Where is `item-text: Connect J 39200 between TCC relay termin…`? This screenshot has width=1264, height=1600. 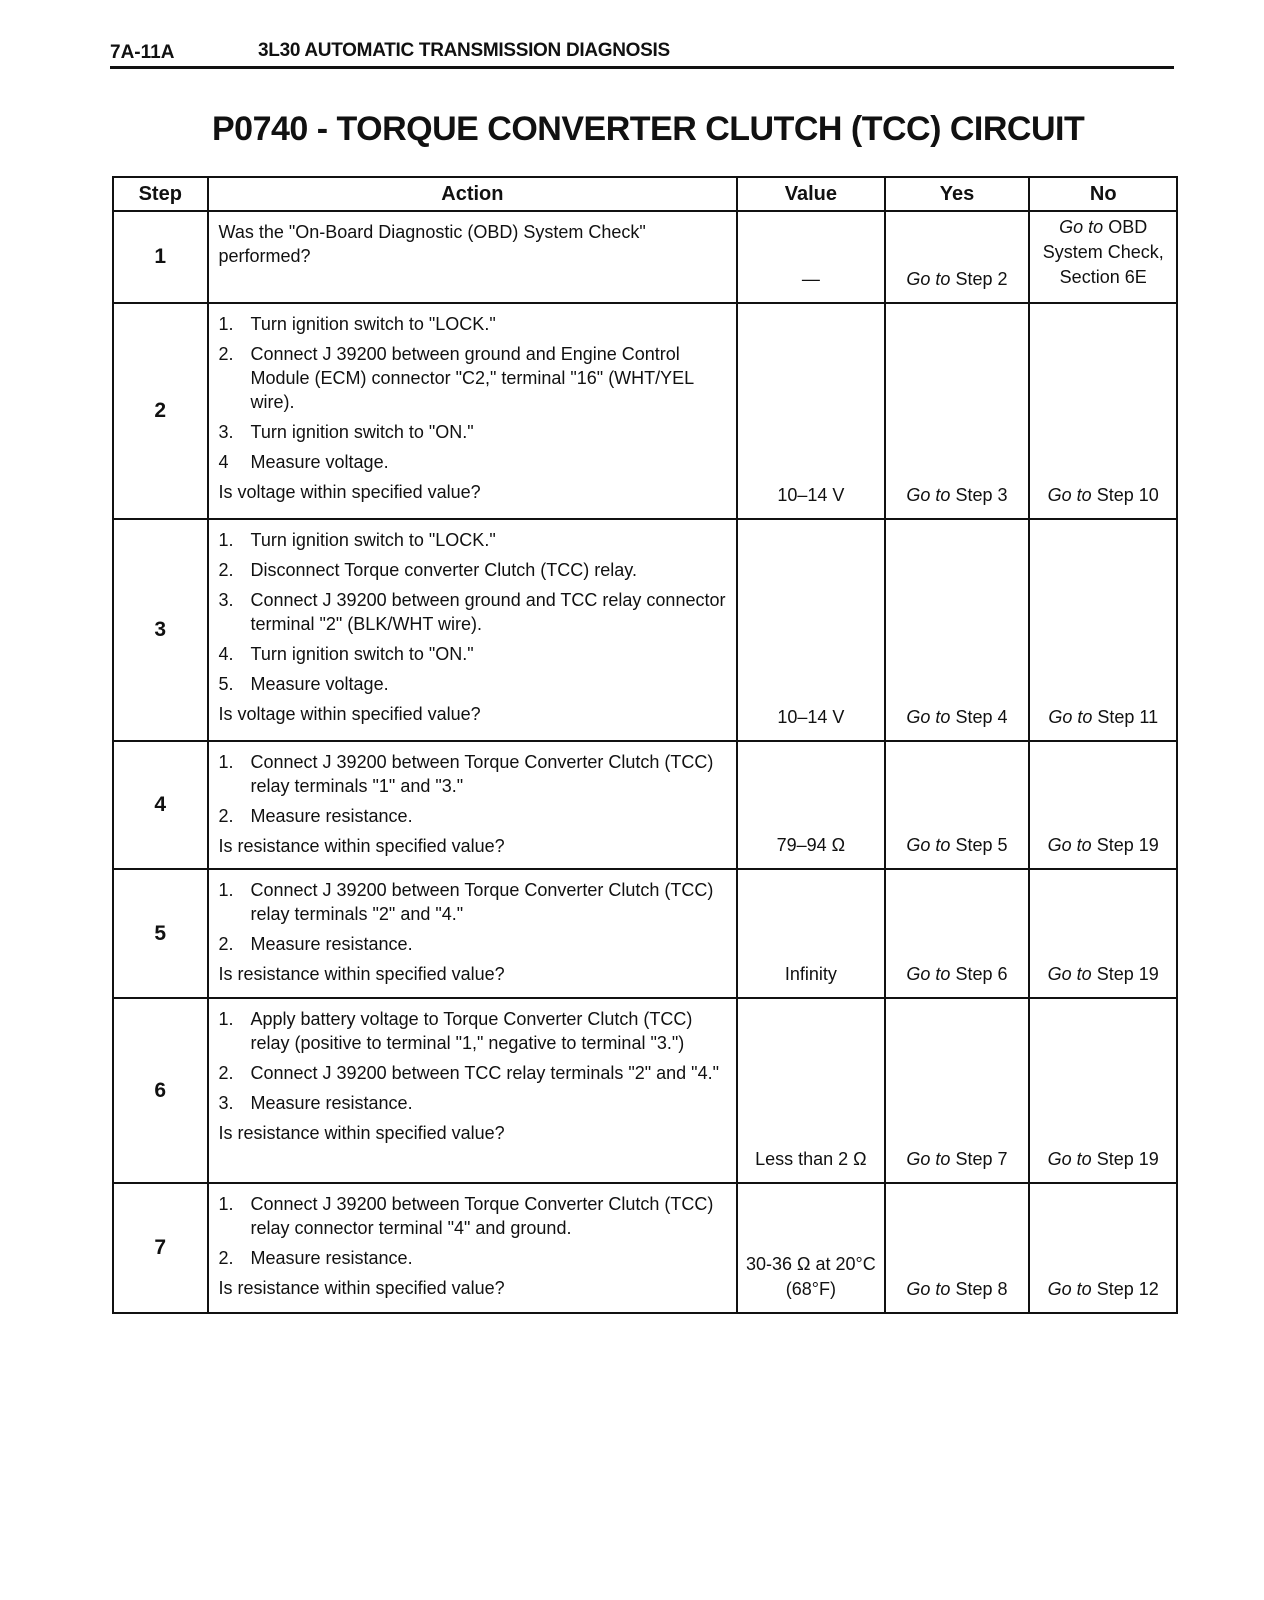 item-text: Connect J 39200 between TCC relay termin… is located at coordinates (484, 1073).